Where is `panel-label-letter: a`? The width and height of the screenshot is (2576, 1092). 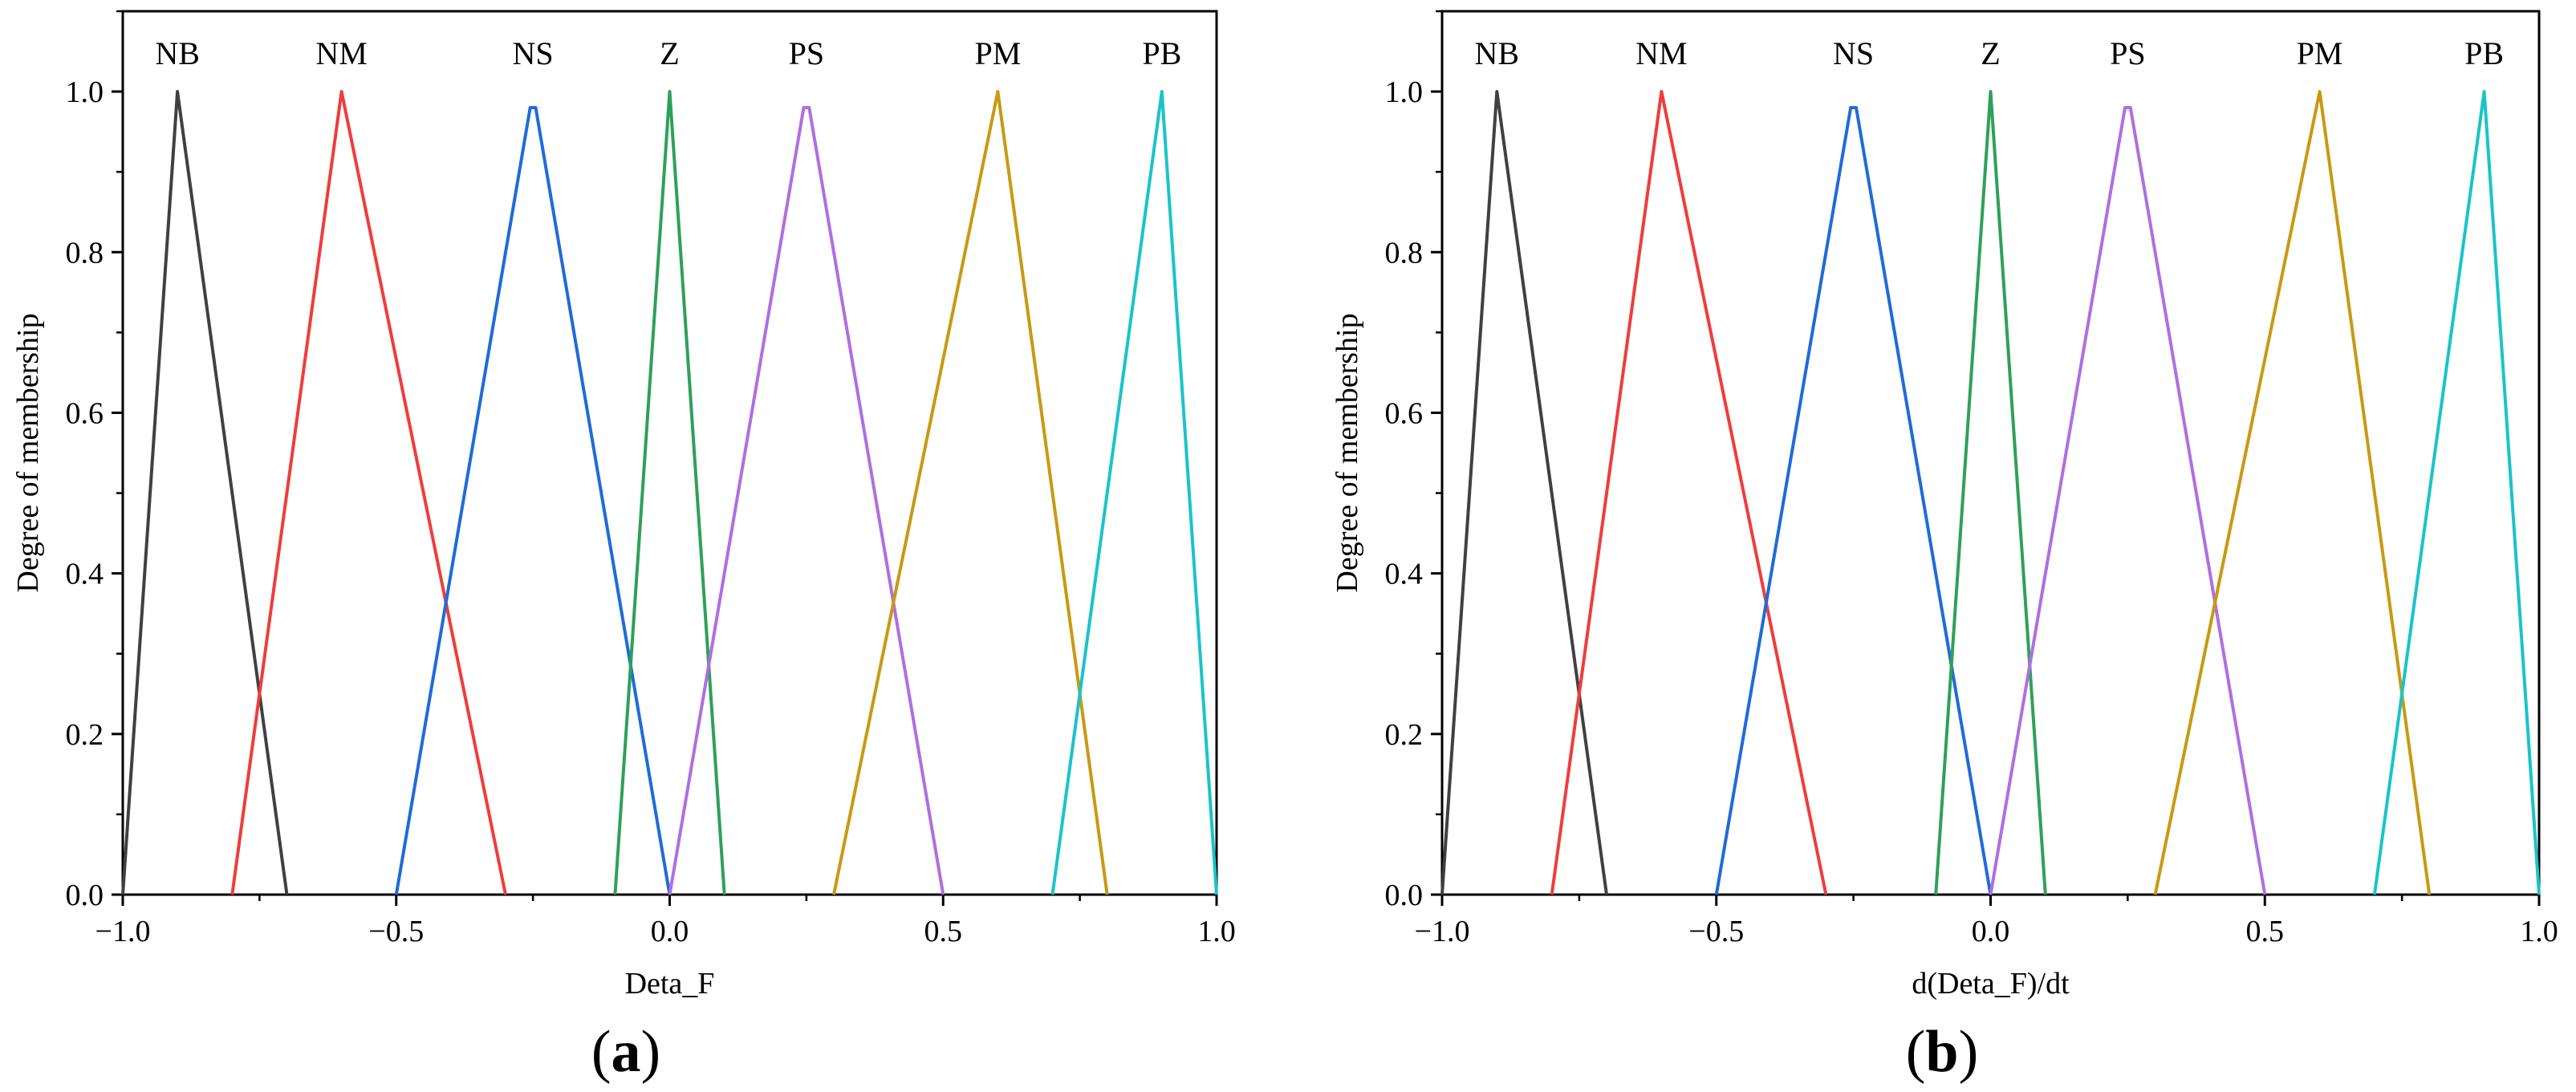
panel-label-letter: a is located at coordinates (626, 1052).